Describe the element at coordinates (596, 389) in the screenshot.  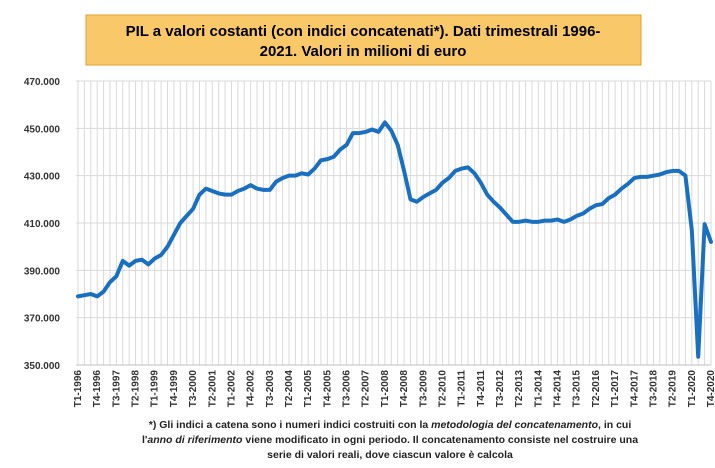
I see `x-tick-label: T2-2016` at that location.